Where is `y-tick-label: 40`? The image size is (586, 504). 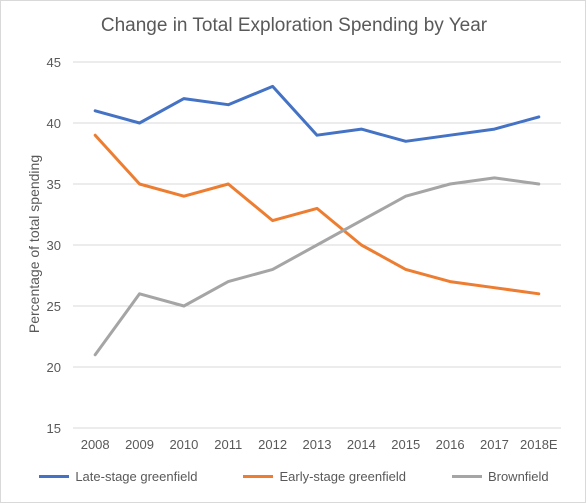 y-tick-label: 40 is located at coordinates (54, 123).